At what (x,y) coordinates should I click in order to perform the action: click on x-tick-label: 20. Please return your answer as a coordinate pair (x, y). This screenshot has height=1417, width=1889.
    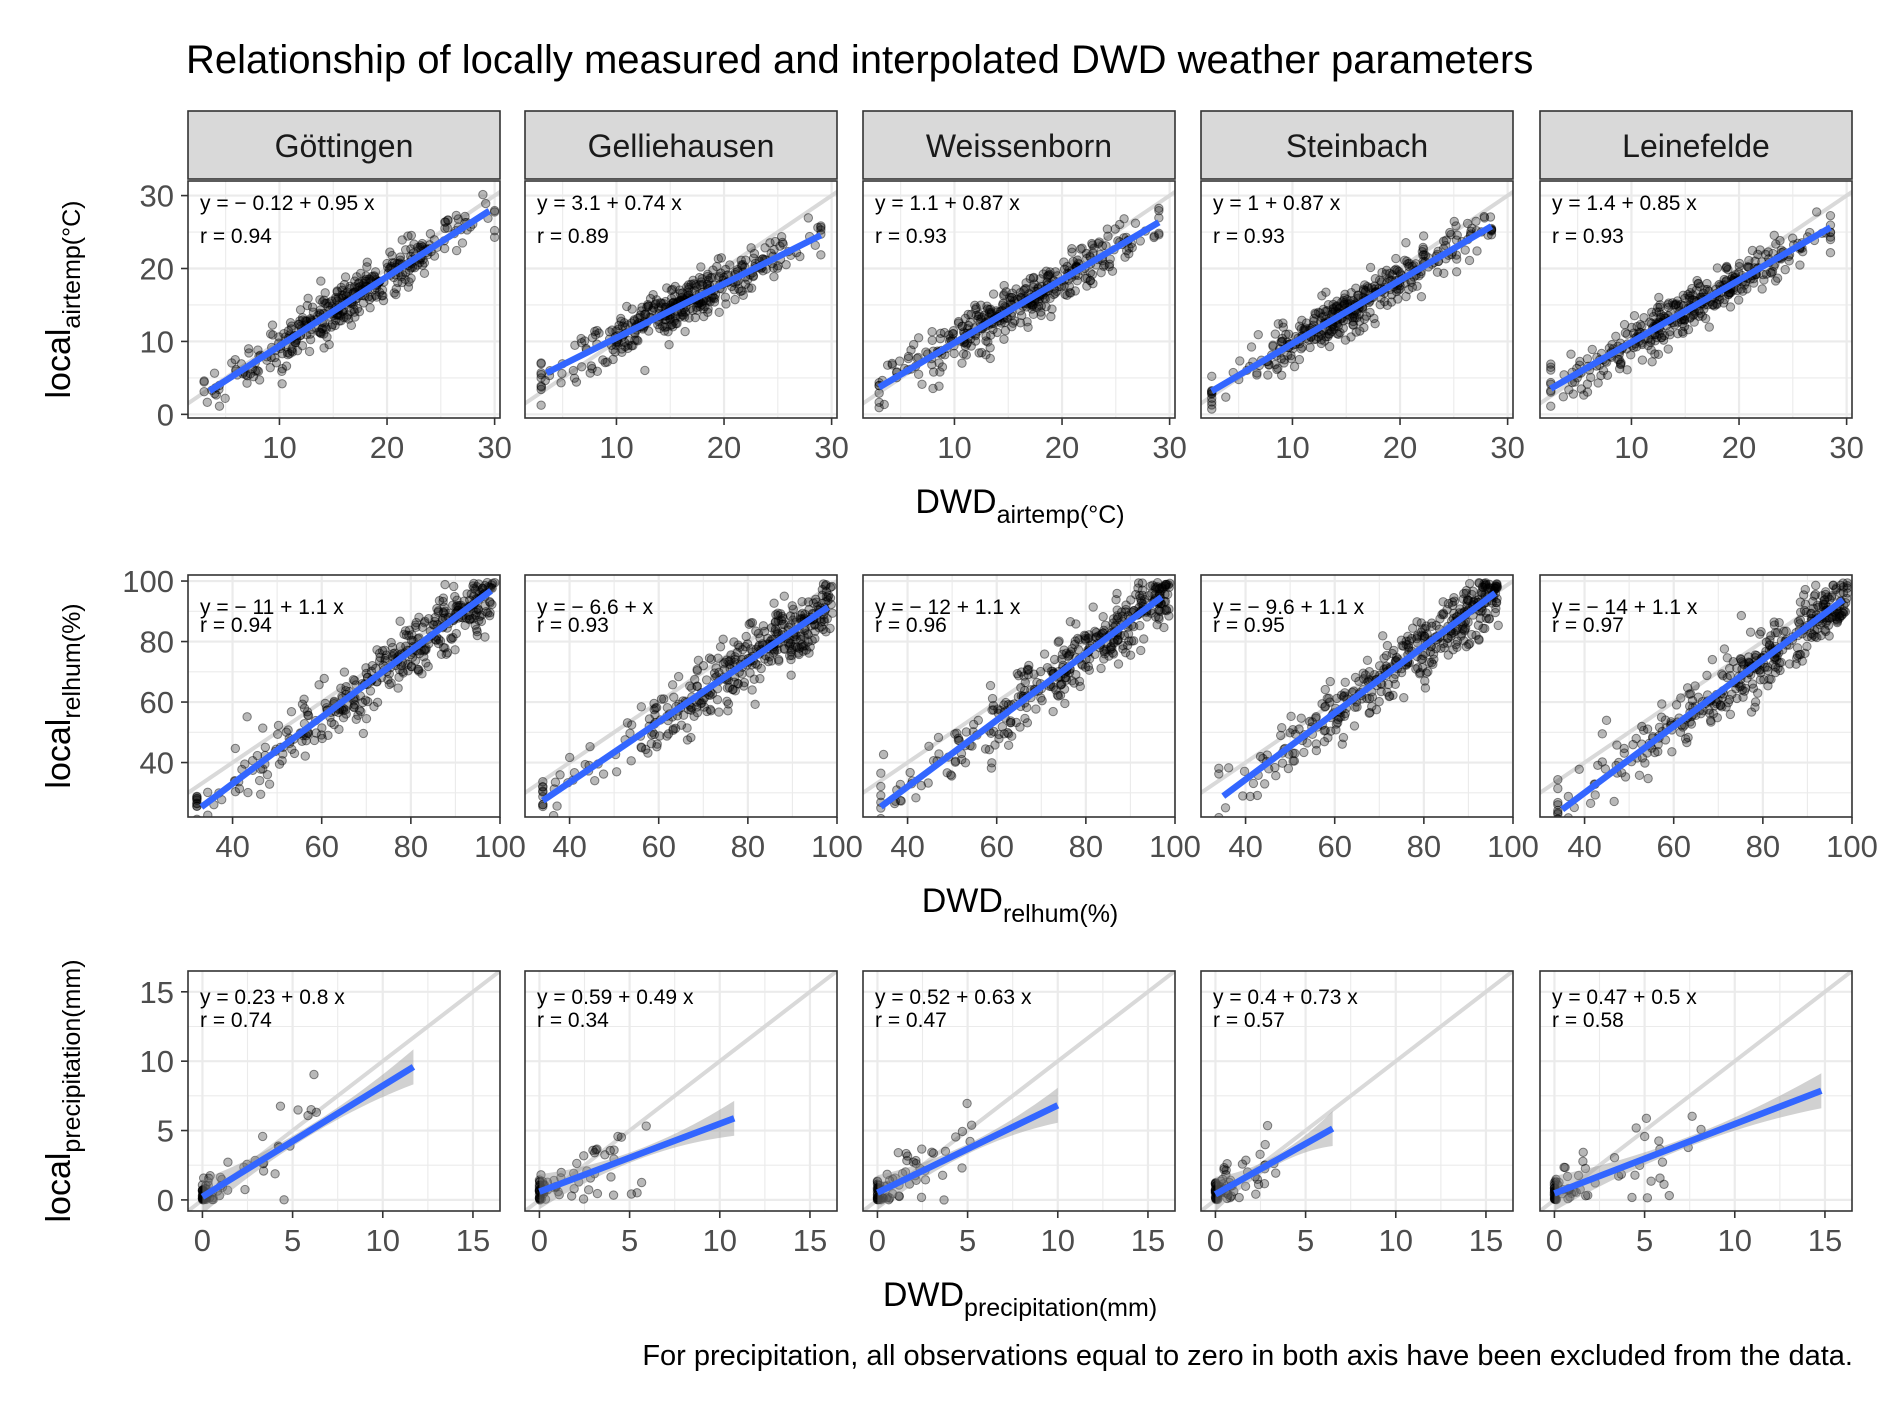
    Looking at the image, I should click on (1062, 447).